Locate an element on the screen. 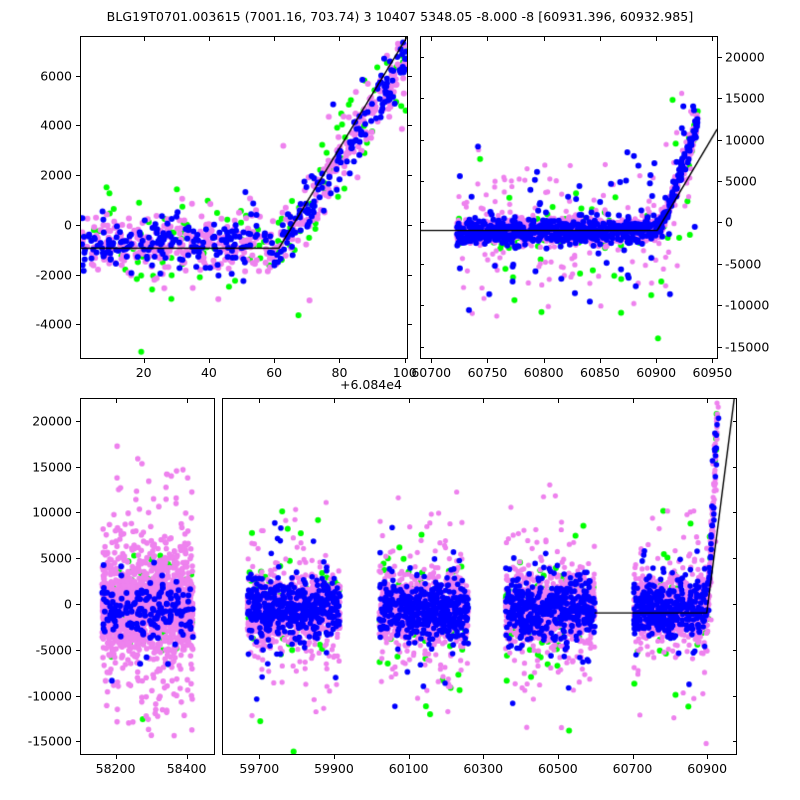 This screenshot has width=800, height=800. x-tick-label-top-right: 60850 is located at coordinates (600, 372).